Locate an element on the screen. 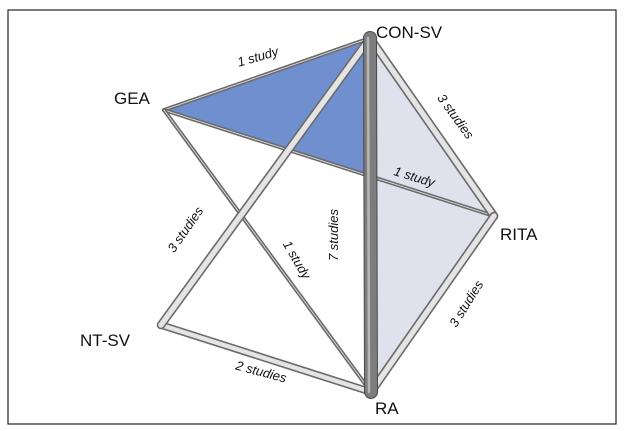 Image resolution: width=625 pixels, height=431 pixels. edge-con_sv-ra is located at coordinates (370, 215).